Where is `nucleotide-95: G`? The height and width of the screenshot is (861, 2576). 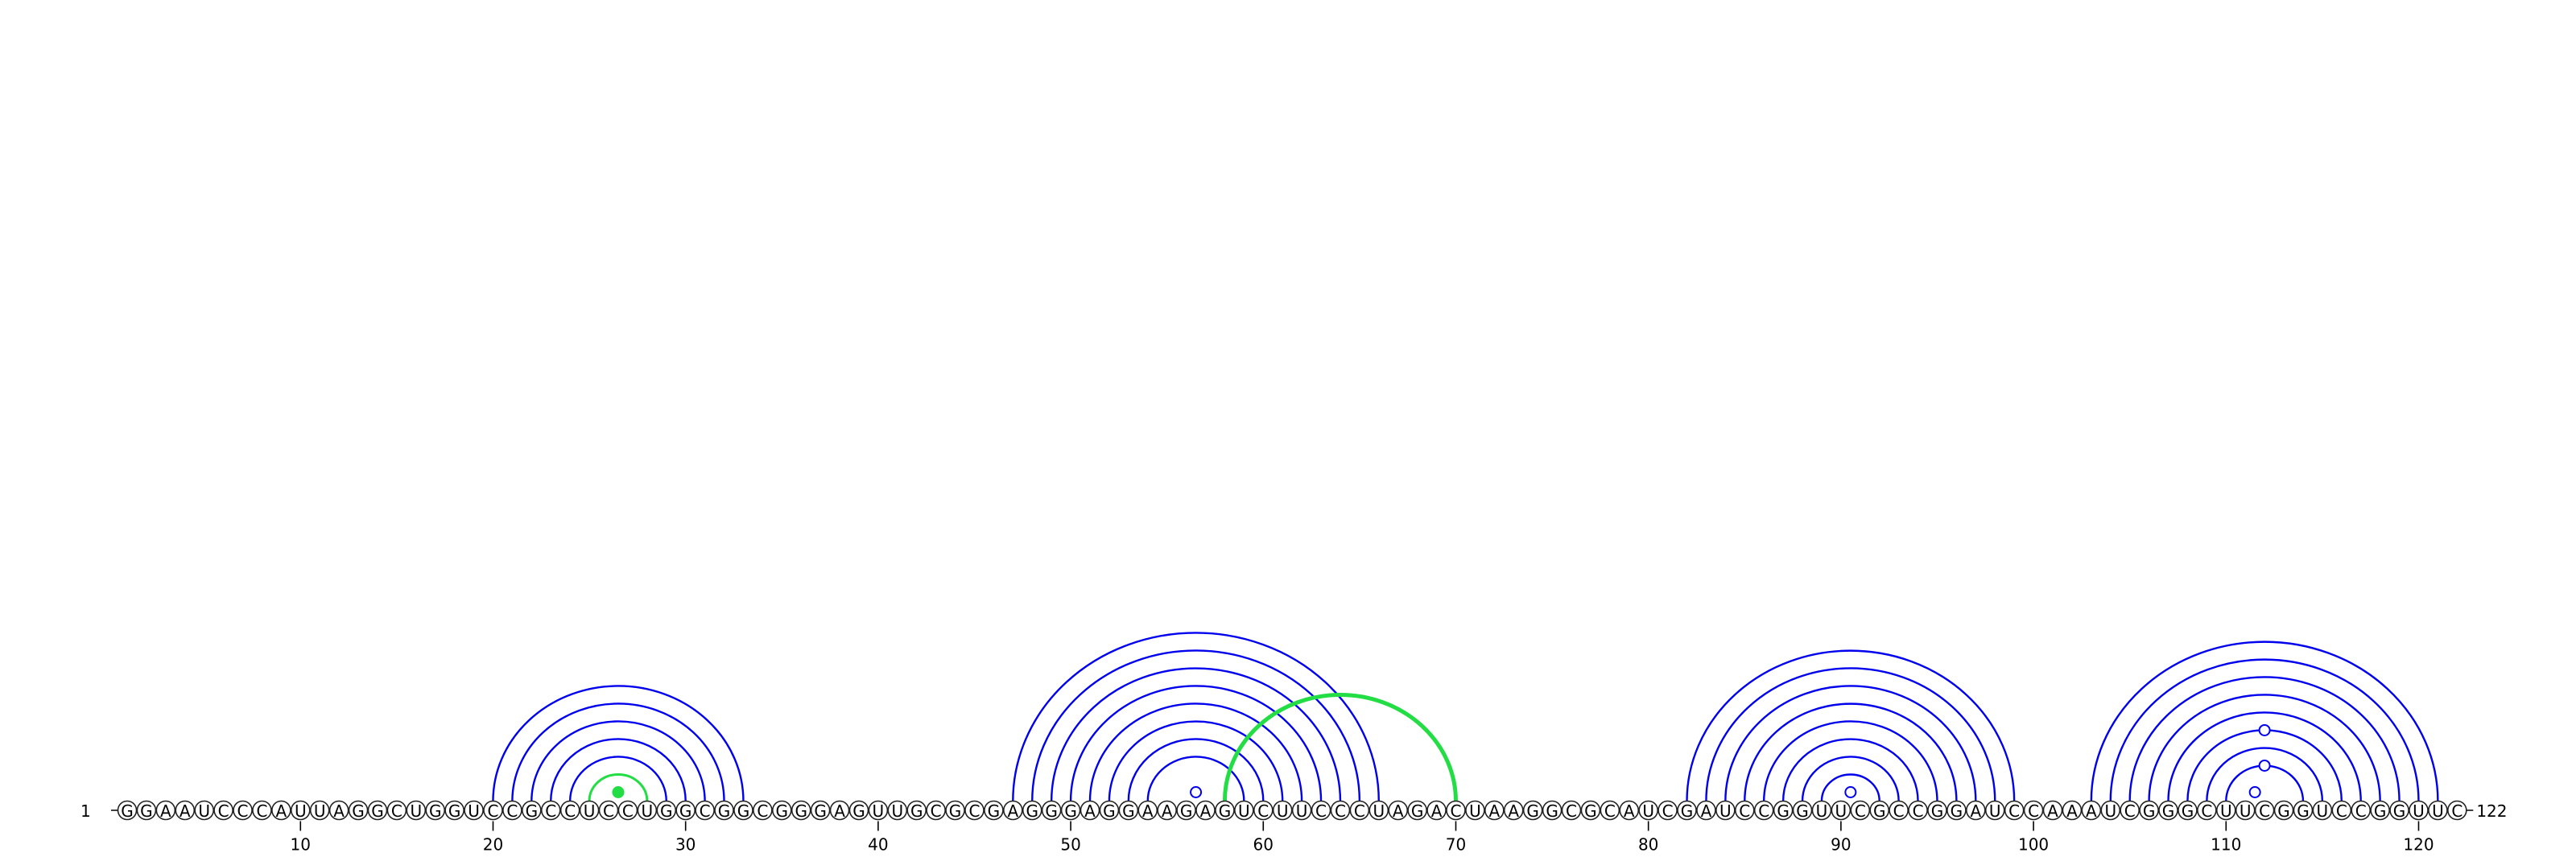
nucleotide-95: G is located at coordinates (1937, 810).